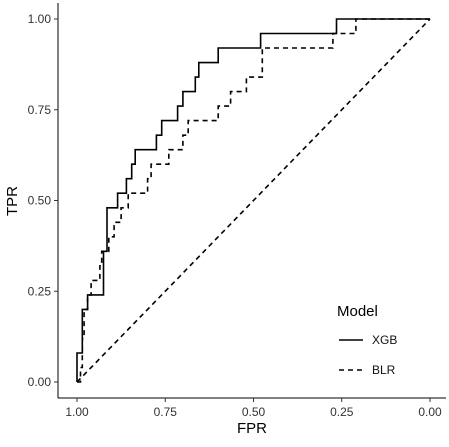 The image size is (449, 447). Describe the element at coordinates (40, 110) in the screenshot. I see `y-tick-label: 0.75` at that location.